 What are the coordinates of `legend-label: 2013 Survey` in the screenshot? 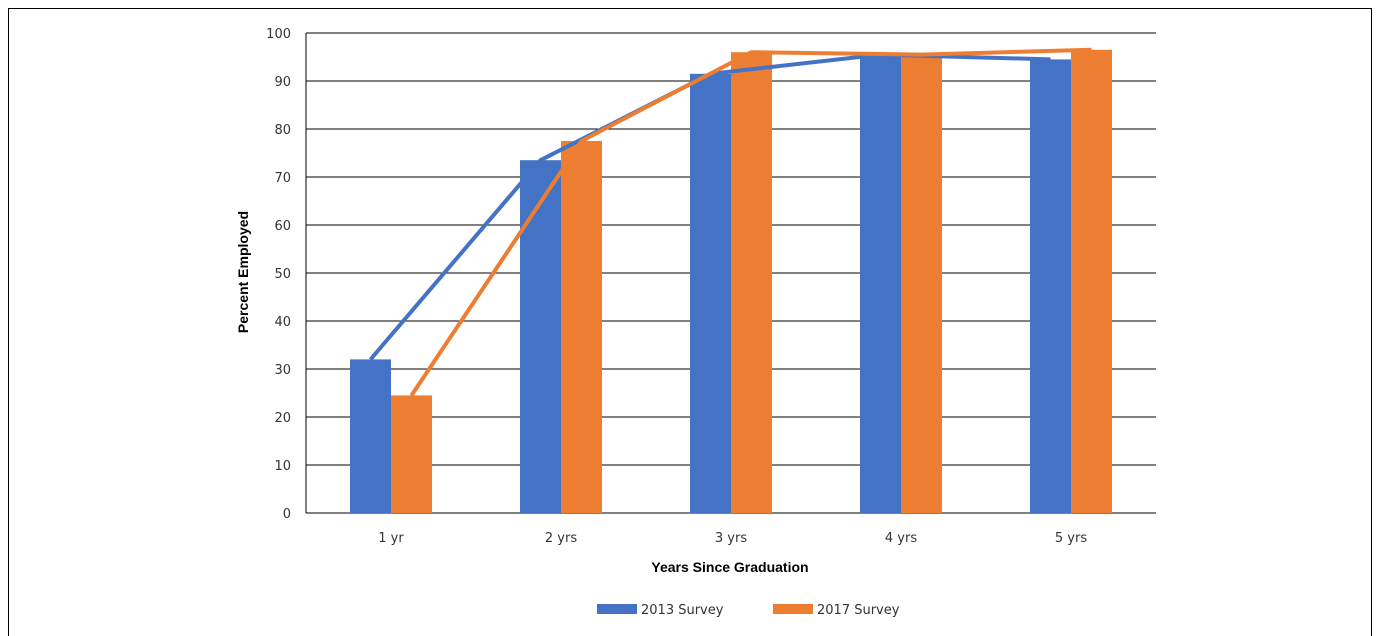 It's located at (682, 610).